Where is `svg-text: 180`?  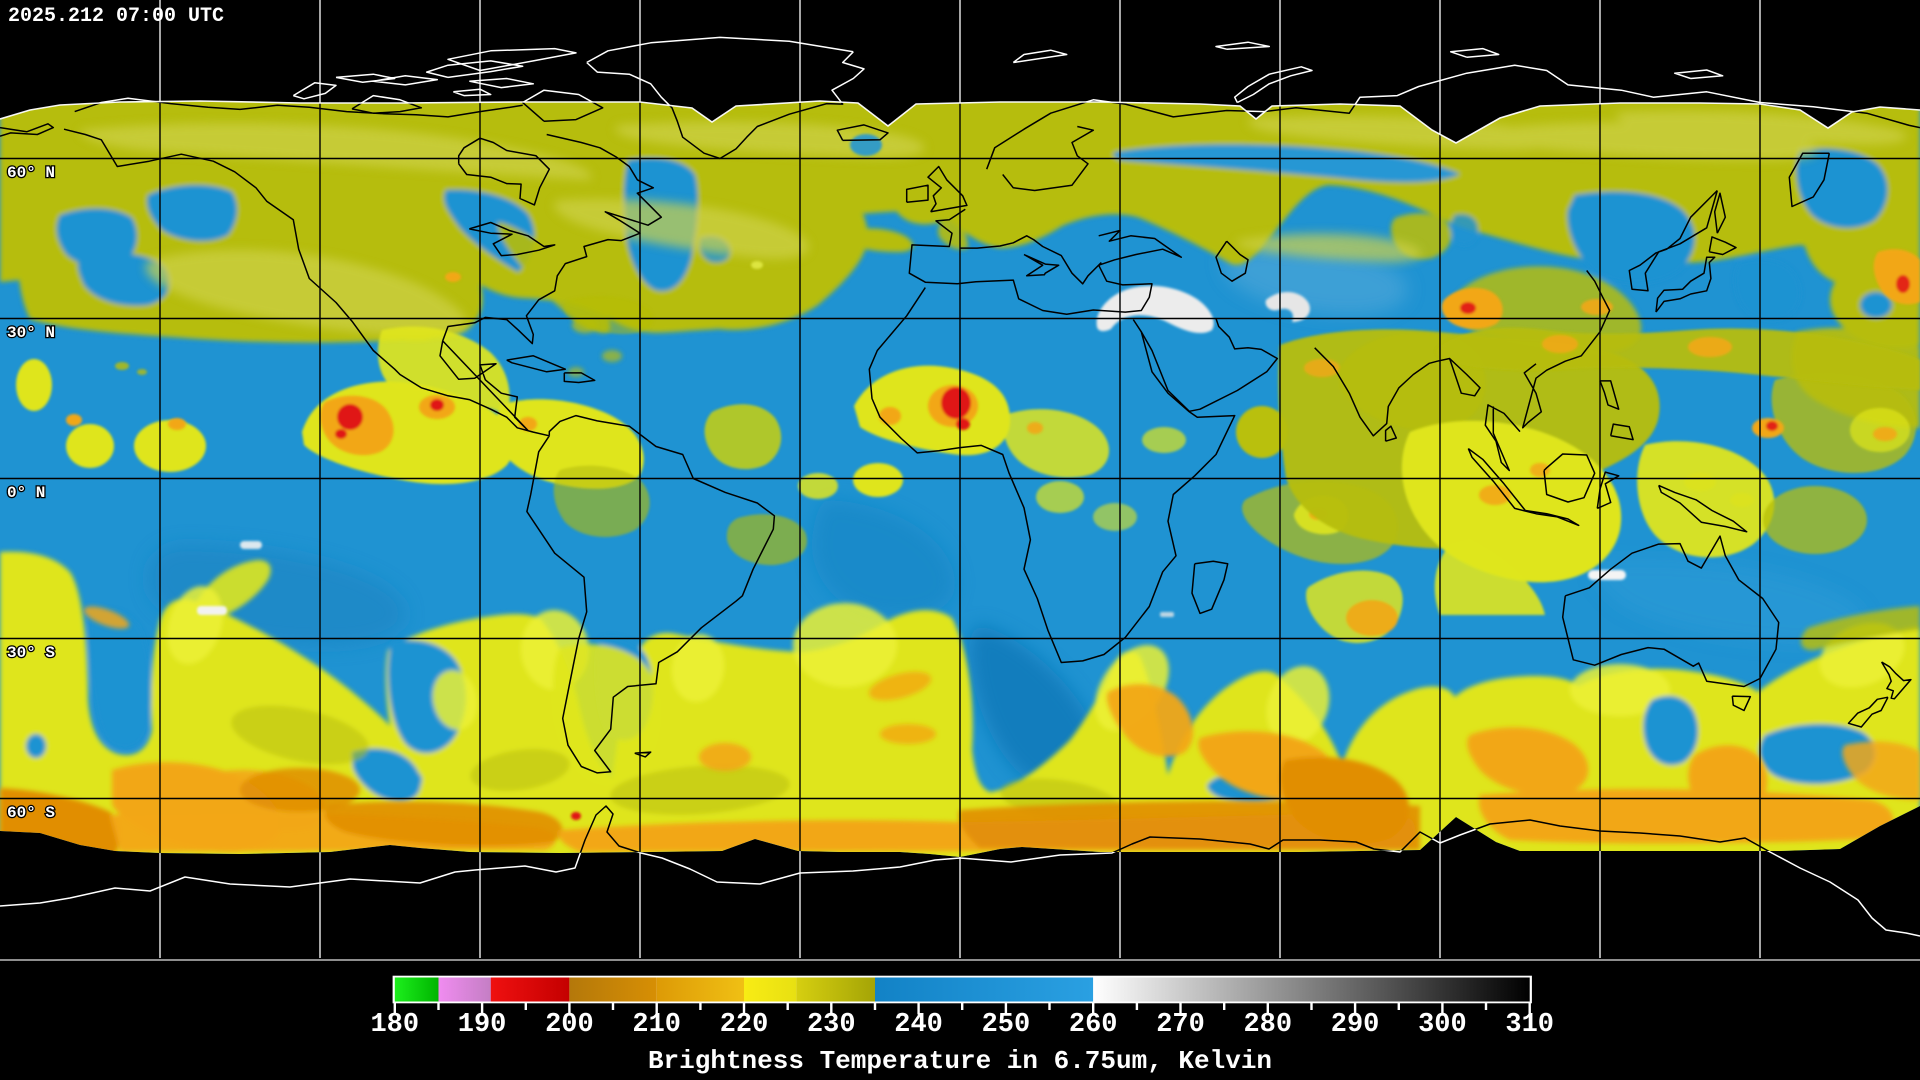 svg-text: 180 is located at coordinates (394, 1025).